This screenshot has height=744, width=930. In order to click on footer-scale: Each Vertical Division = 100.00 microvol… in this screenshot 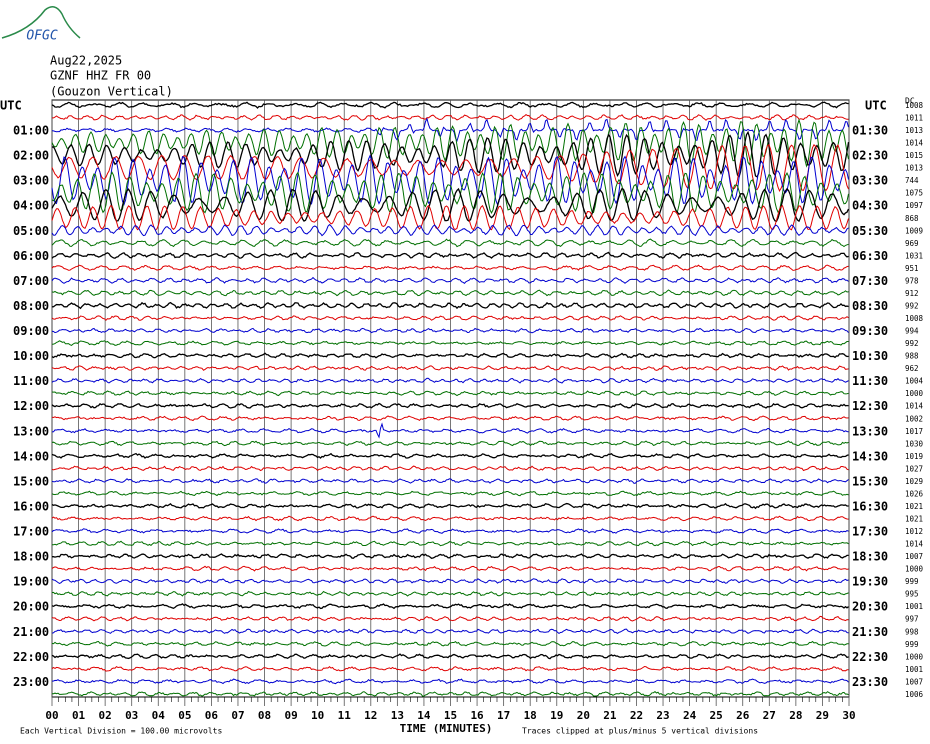, I will do `click(121, 731)`.